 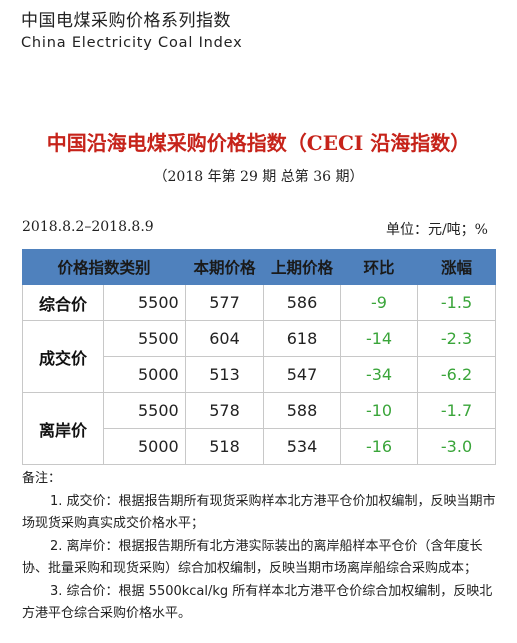 I want to click on report-unit: 单位：元/吨；%, so click(x=436, y=230).